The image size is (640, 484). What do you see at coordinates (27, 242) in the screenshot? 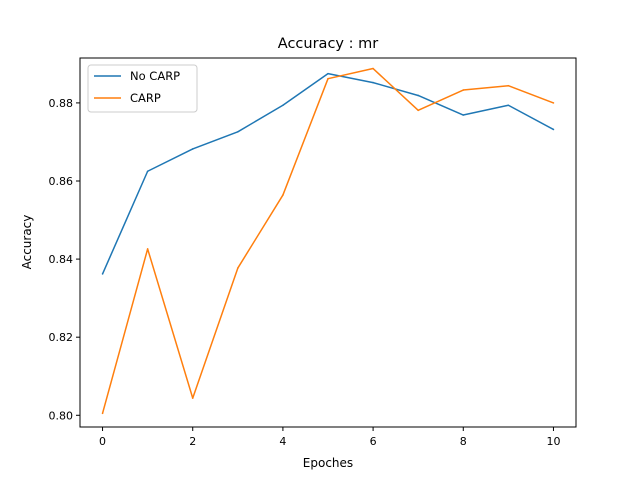
I see `y-axis-label: Accuracy` at bounding box center [27, 242].